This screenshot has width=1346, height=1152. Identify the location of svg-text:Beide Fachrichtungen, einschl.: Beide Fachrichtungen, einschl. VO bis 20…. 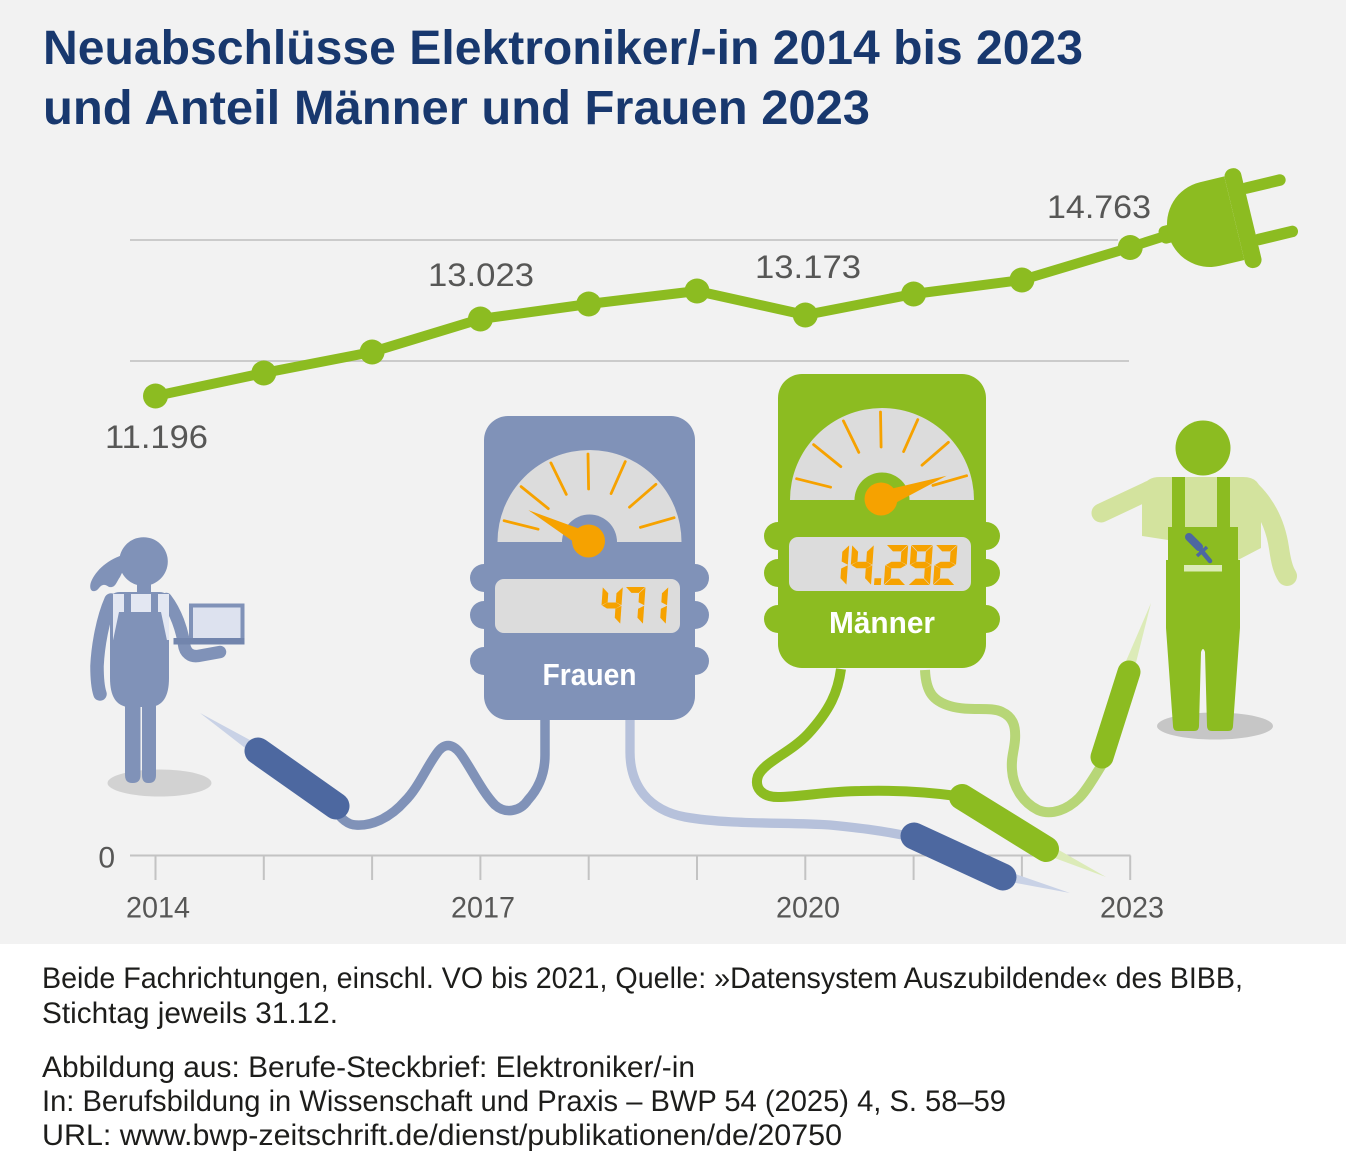
(642, 978).